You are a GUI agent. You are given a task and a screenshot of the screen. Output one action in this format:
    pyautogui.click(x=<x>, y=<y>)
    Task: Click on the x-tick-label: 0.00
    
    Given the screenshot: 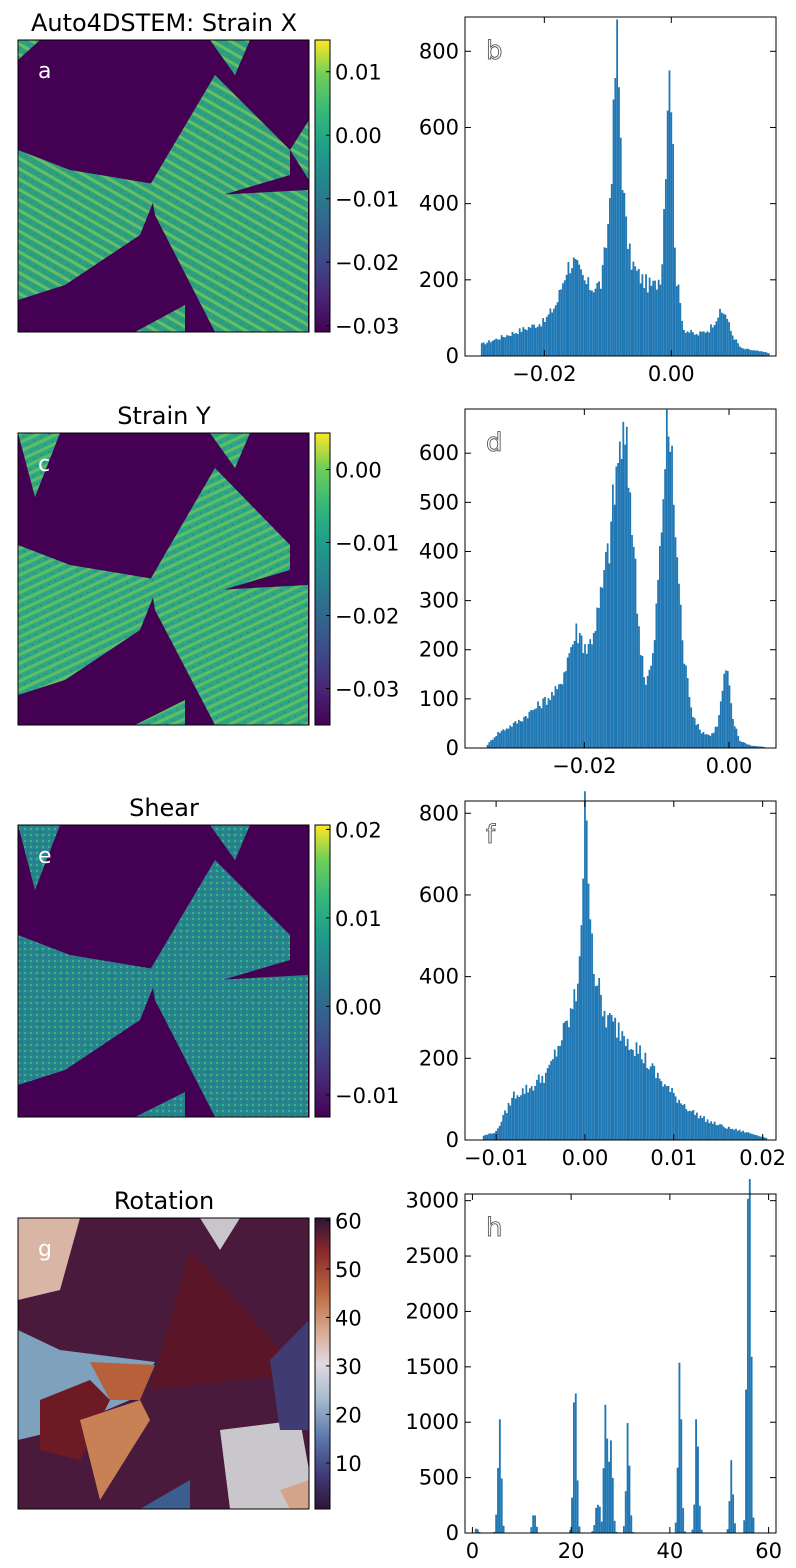 What is the action you would take?
    pyautogui.click(x=729, y=766)
    